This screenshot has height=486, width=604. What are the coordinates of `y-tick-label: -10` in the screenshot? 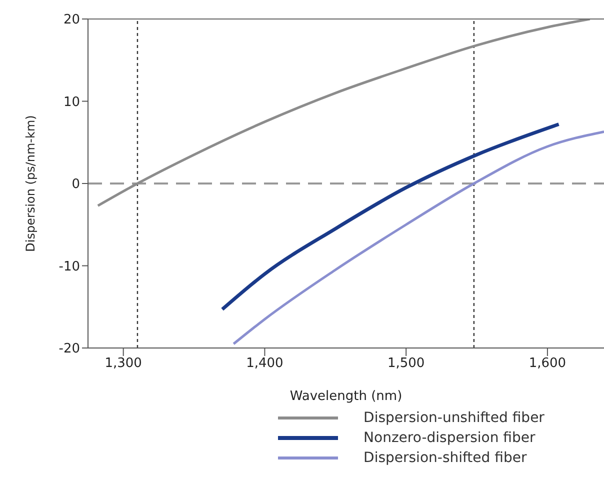 It's located at (69, 266).